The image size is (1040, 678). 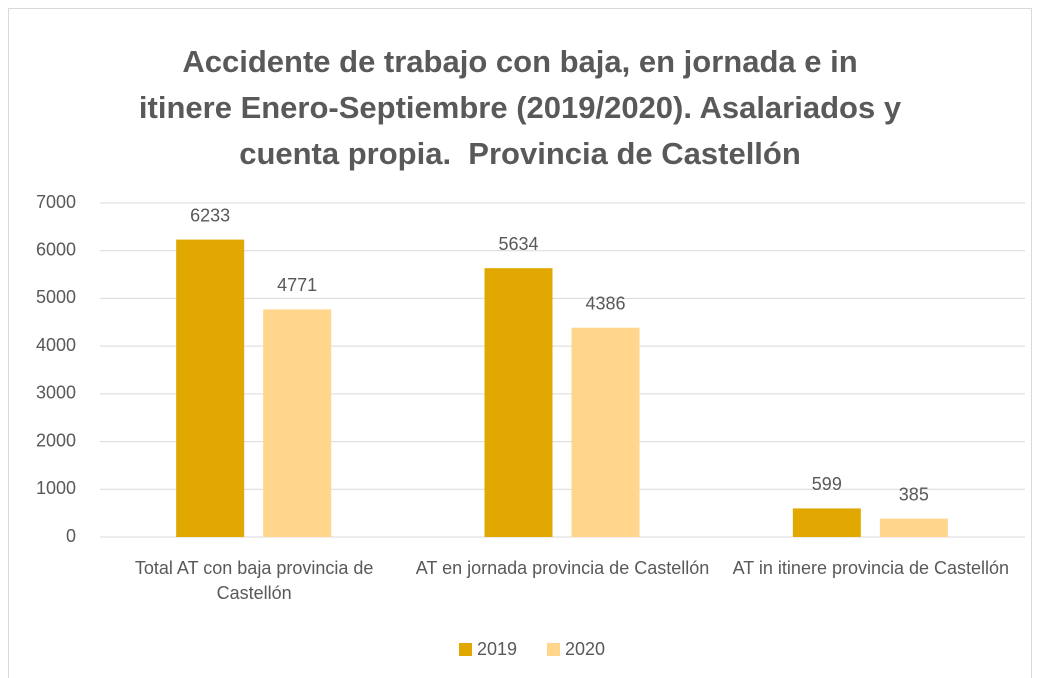 What do you see at coordinates (56, 249) in the screenshot?
I see `y-tick-label: 6000` at bounding box center [56, 249].